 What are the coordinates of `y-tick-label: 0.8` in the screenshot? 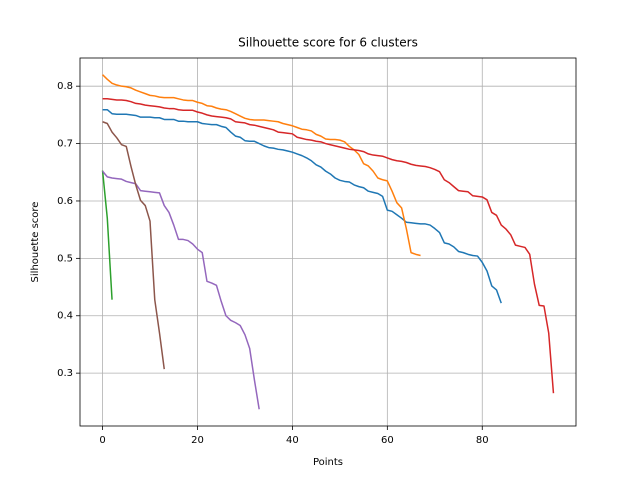 It's located at (65, 86).